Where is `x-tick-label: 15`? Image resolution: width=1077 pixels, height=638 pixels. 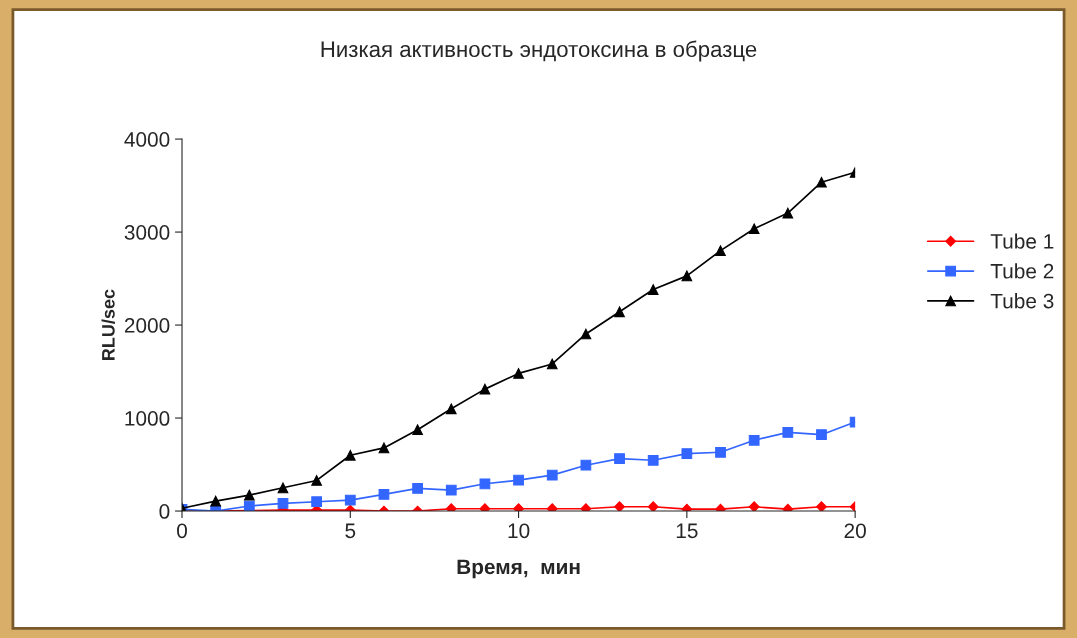
x-tick-label: 15 is located at coordinates (687, 531).